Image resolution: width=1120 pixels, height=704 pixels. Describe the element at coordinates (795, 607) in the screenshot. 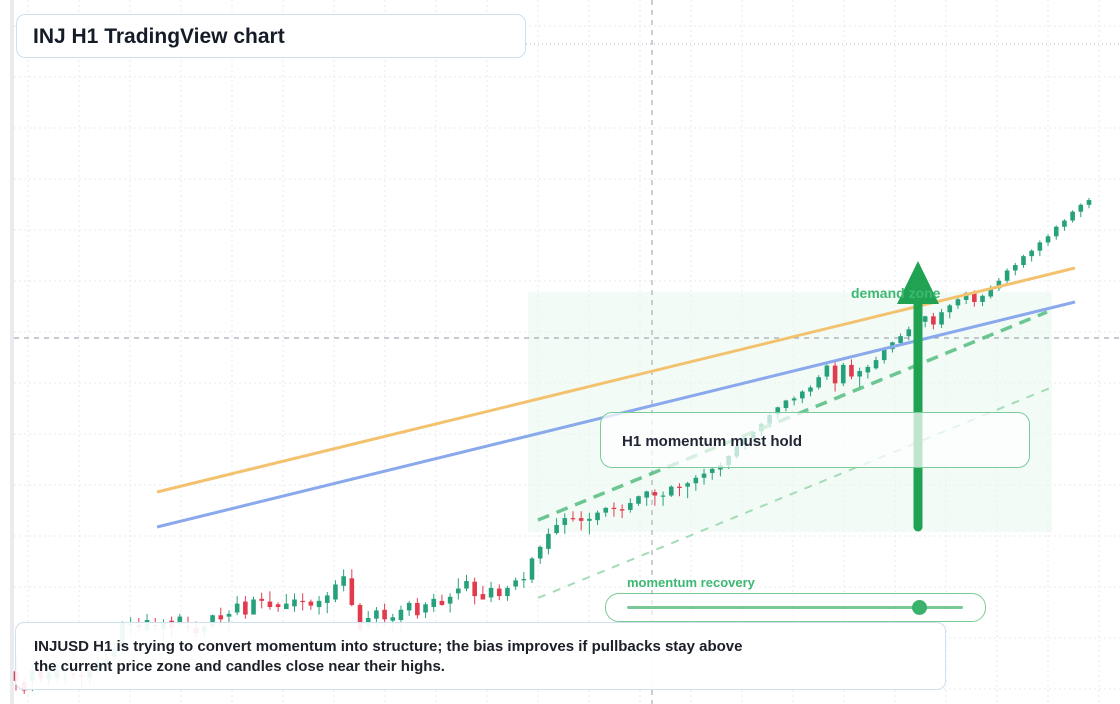

I see `momentum-slider` at that location.